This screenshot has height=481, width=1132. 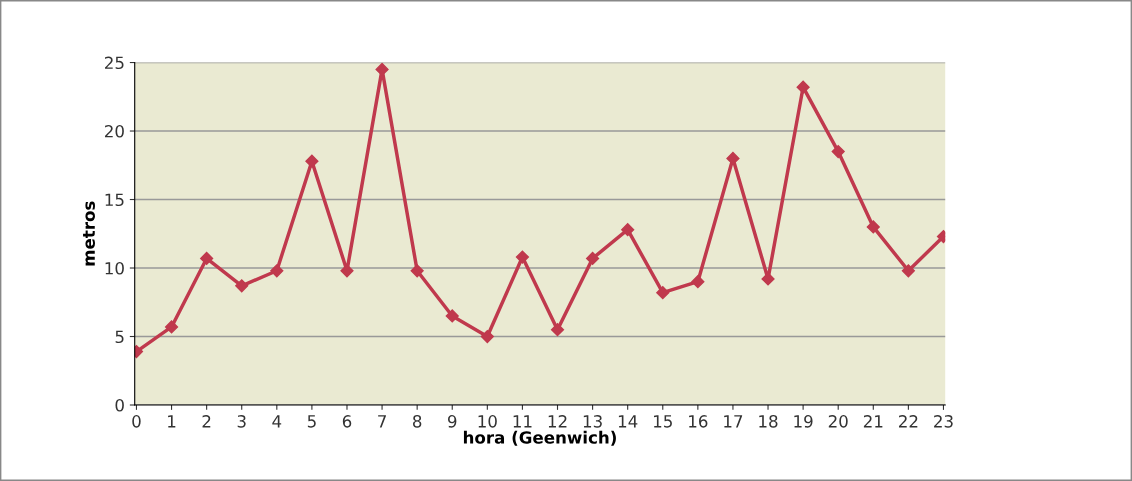 I want to click on x-tick-label: 6, so click(x=347, y=421).